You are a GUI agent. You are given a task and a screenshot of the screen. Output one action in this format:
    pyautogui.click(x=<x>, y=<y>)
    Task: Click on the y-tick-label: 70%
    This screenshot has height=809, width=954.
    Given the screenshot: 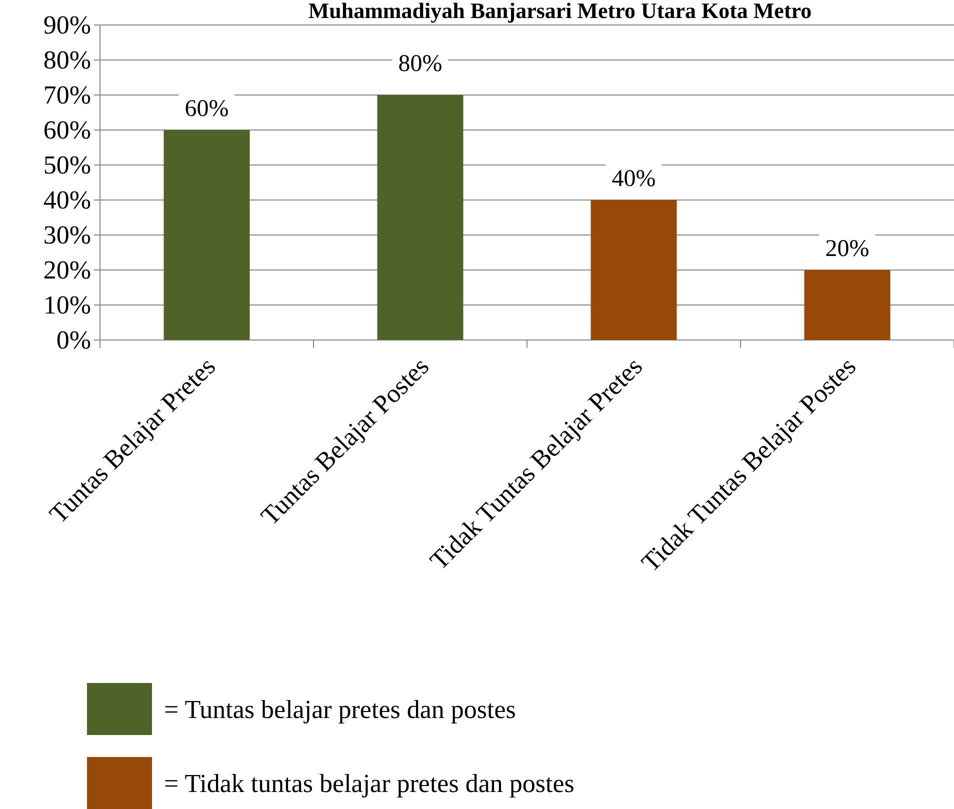 What is the action you would take?
    pyautogui.click(x=67, y=95)
    